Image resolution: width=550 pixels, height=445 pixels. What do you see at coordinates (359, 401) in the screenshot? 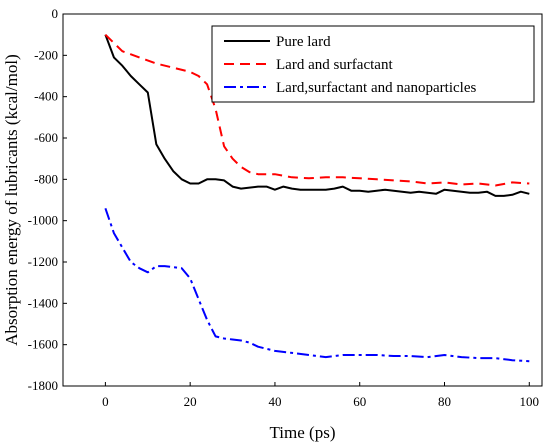
I see `x-tick-label: 60` at bounding box center [359, 401].